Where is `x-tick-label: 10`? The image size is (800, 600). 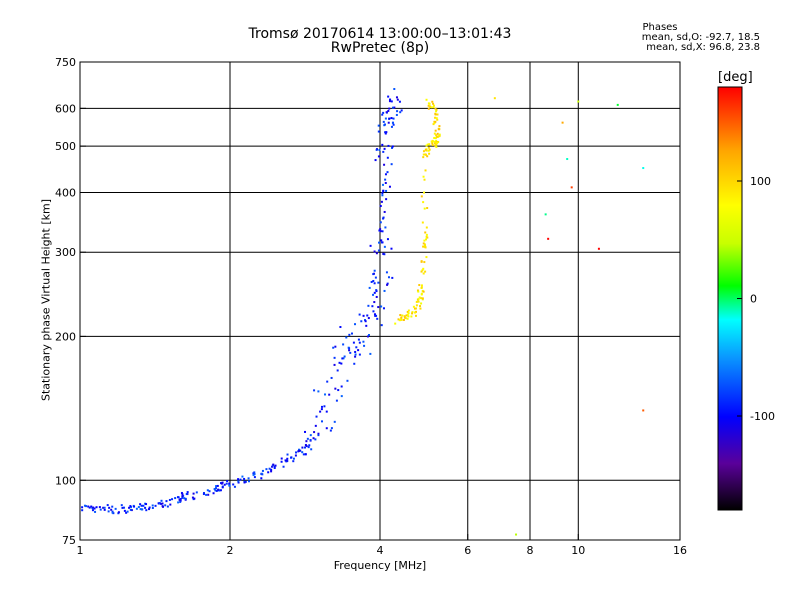 x-tick-label: 10 is located at coordinates (578, 550).